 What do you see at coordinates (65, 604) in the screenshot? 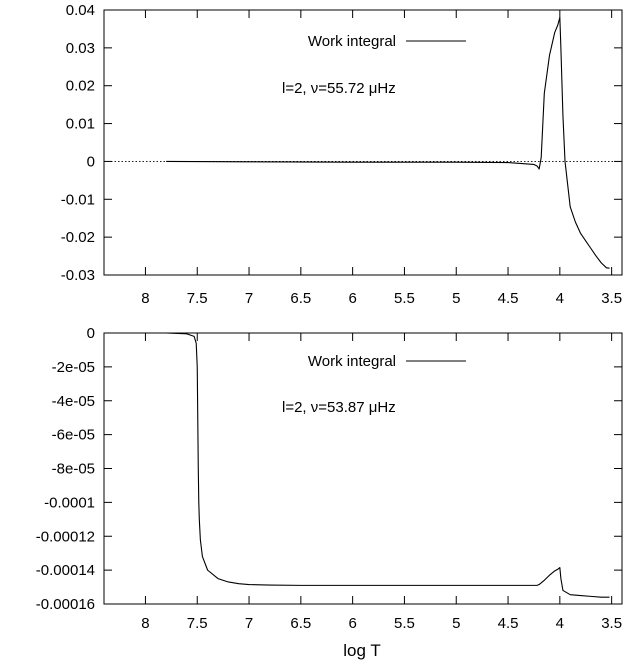
I see `y-tick-label: -0.00016` at bounding box center [65, 604].